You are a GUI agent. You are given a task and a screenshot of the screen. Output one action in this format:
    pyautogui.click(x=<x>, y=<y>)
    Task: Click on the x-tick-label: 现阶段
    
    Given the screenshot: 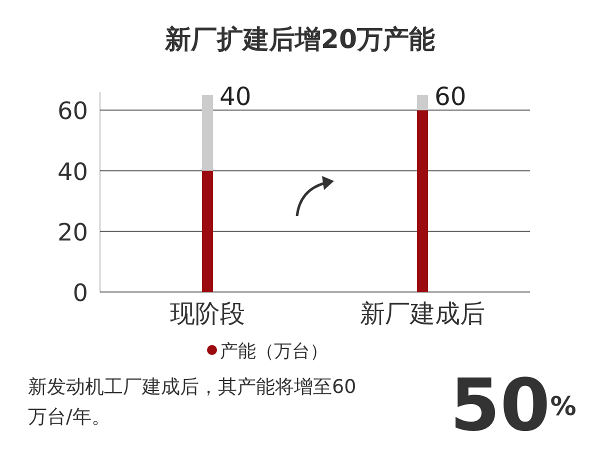 What is the action you would take?
    pyautogui.click(x=207, y=313)
    